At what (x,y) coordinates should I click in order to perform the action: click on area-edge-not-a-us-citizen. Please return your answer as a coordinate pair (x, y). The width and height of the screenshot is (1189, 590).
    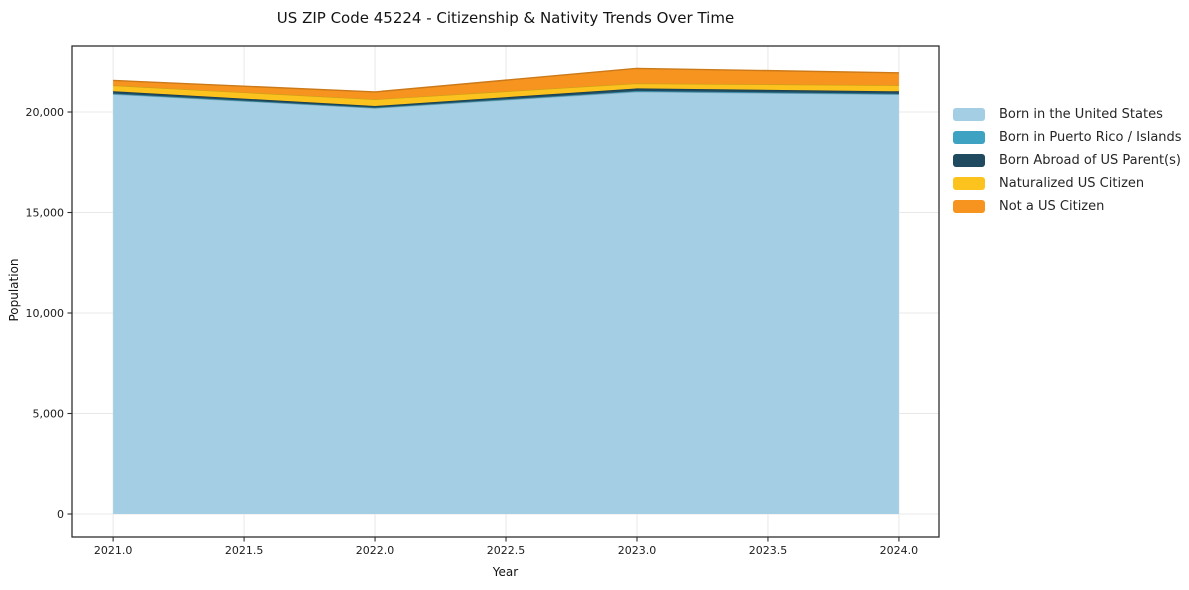
    Looking at the image, I should click on (506, 80).